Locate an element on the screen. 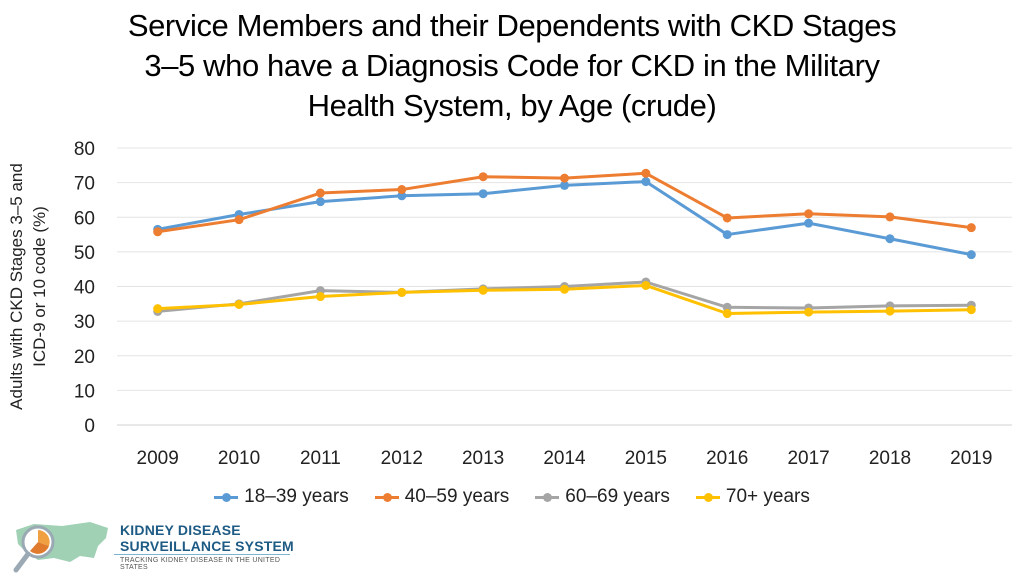 Image resolution: width=1024 pixels, height=576 pixels. y-tick-label: 40 is located at coordinates (84, 288).